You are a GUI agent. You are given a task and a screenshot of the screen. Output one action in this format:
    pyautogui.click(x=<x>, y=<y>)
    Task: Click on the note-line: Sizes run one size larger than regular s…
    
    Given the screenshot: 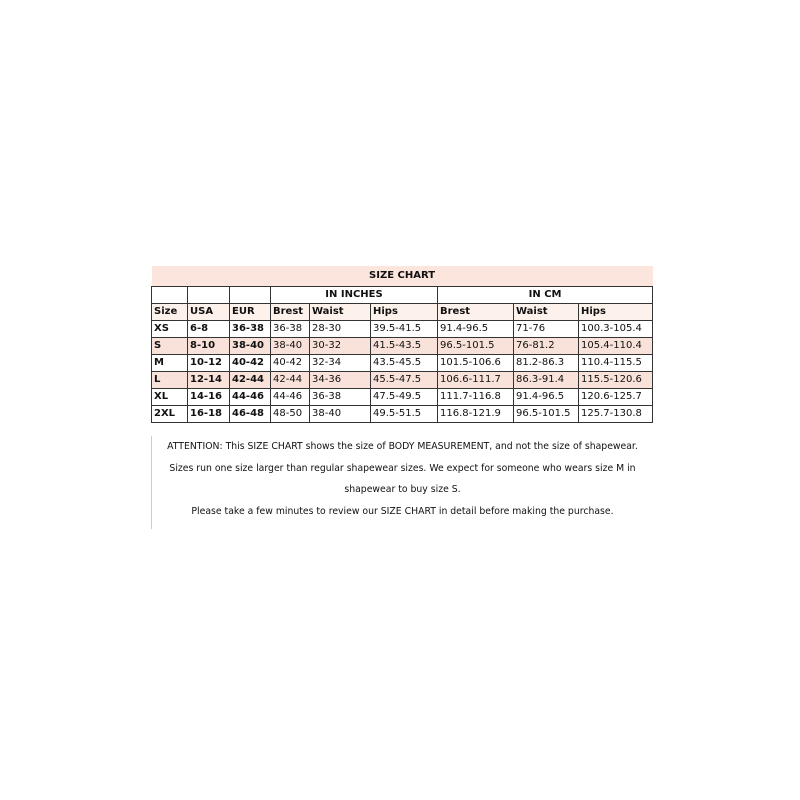 What is the action you would take?
    pyautogui.click(x=402, y=468)
    